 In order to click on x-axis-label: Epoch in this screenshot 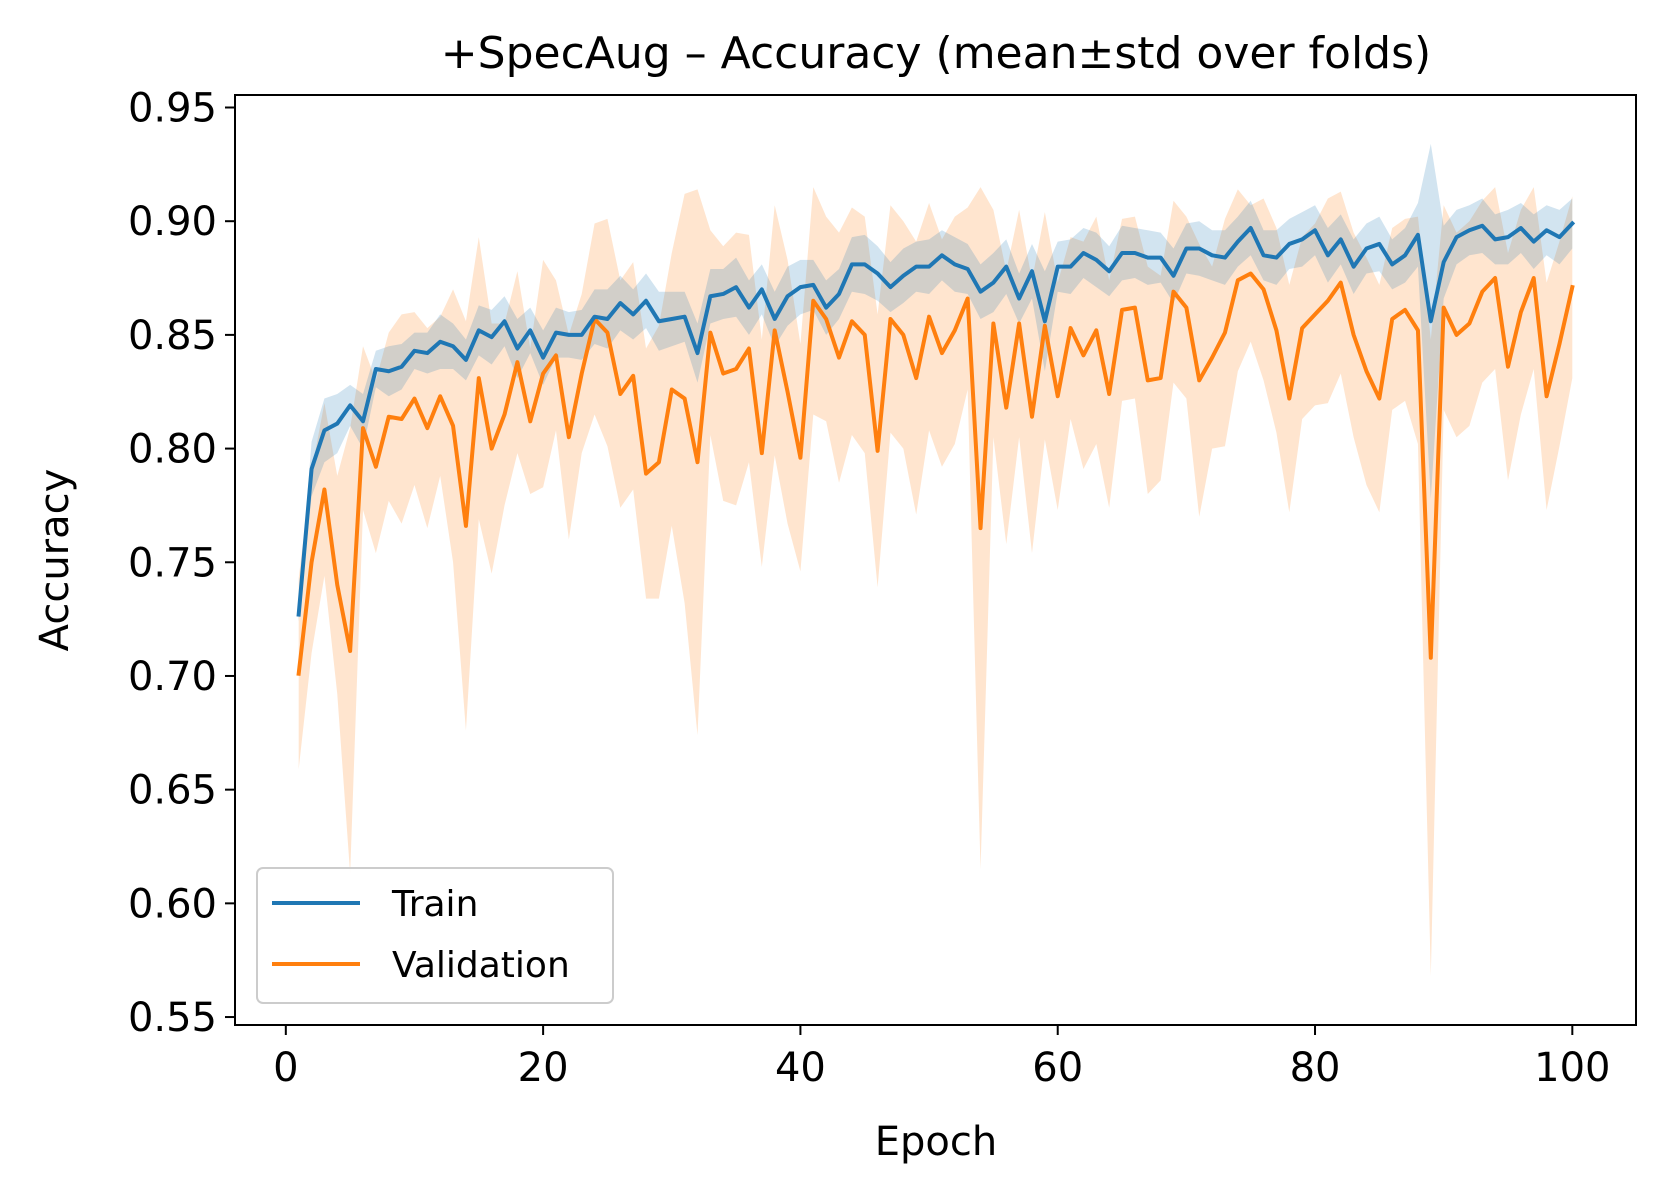, I will do `click(936, 1142)`.